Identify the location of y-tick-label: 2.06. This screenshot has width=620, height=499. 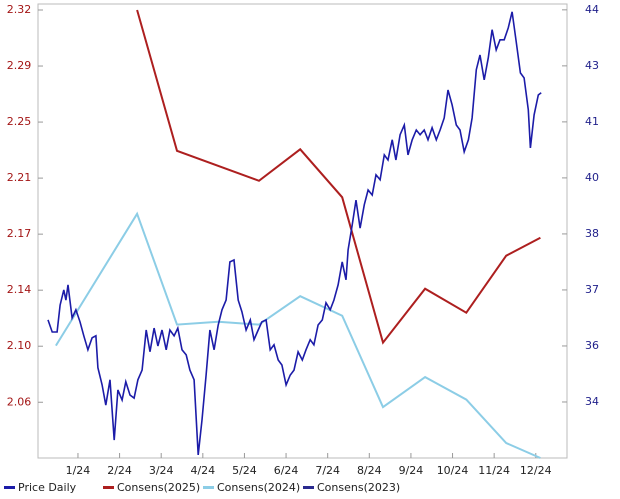
(19, 401).